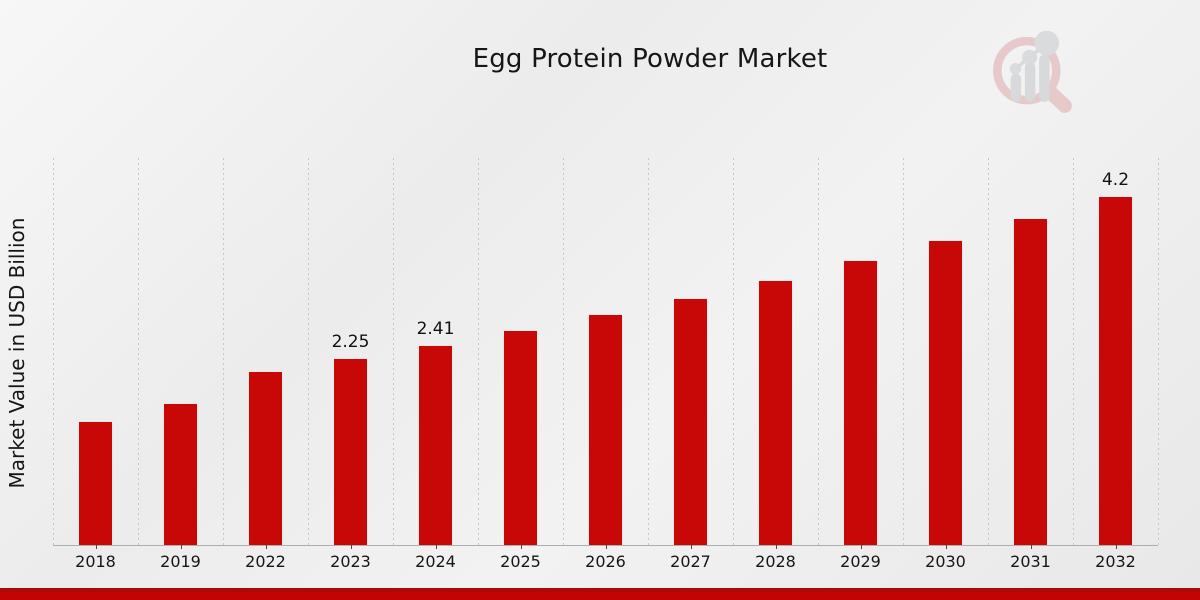 Image resolution: width=1200 pixels, height=600 pixels. Describe the element at coordinates (435, 445) in the screenshot. I see `bar-2024` at that location.